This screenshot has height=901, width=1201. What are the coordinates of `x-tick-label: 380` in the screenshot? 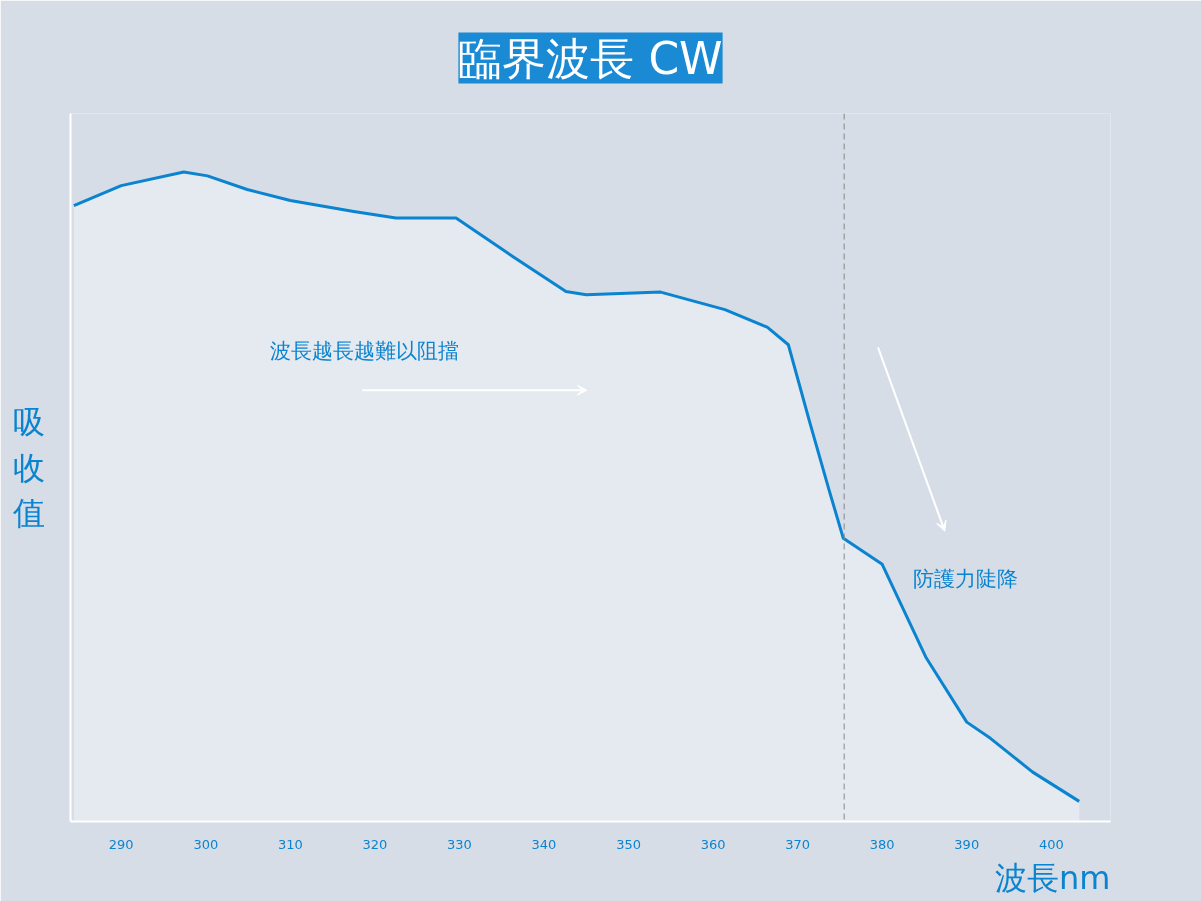 It's located at (882, 844).